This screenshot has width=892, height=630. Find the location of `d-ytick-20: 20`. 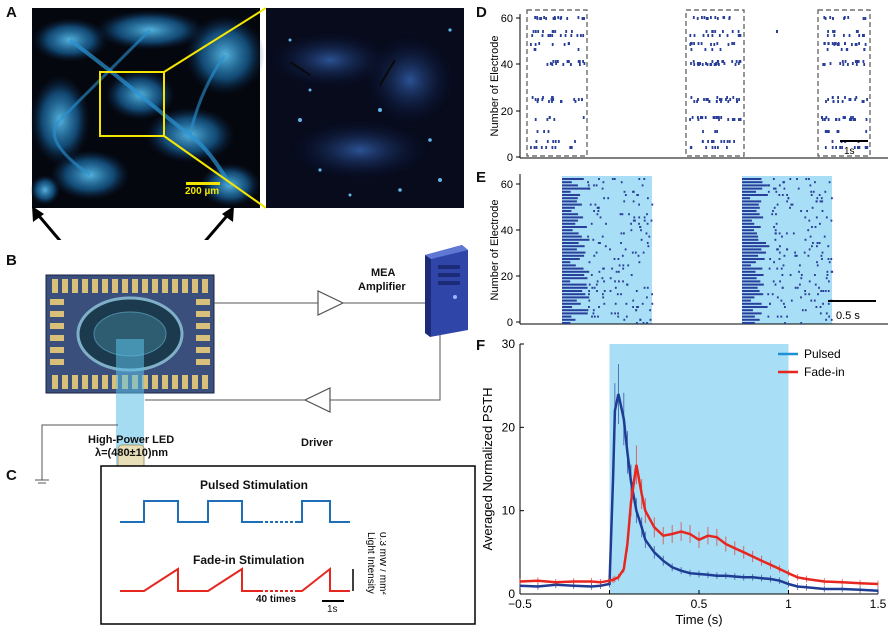

d-ytick-20: 20 is located at coordinates (507, 112).